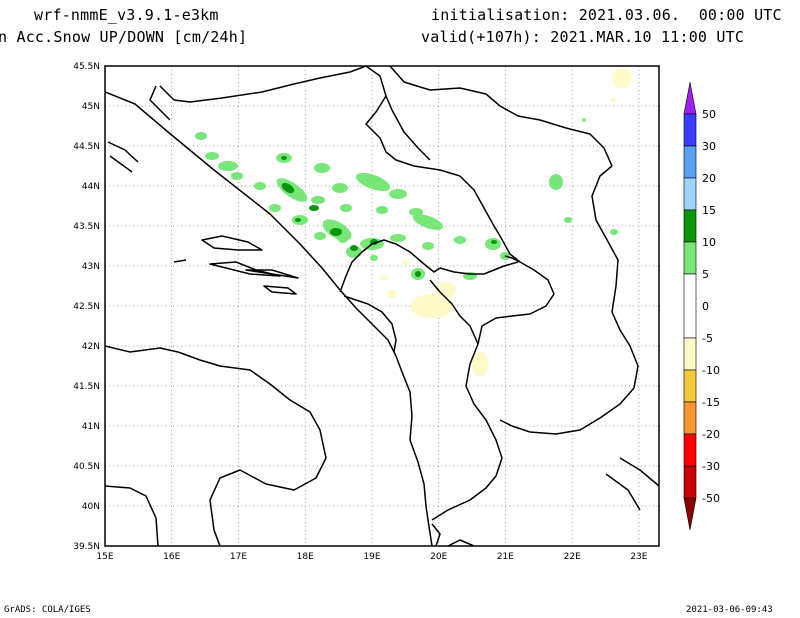 This screenshot has width=800, height=618. What do you see at coordinates (86, 547) in the screenshot?
I see `lat-tick: 39.5N` at bounding box center [86, 547].